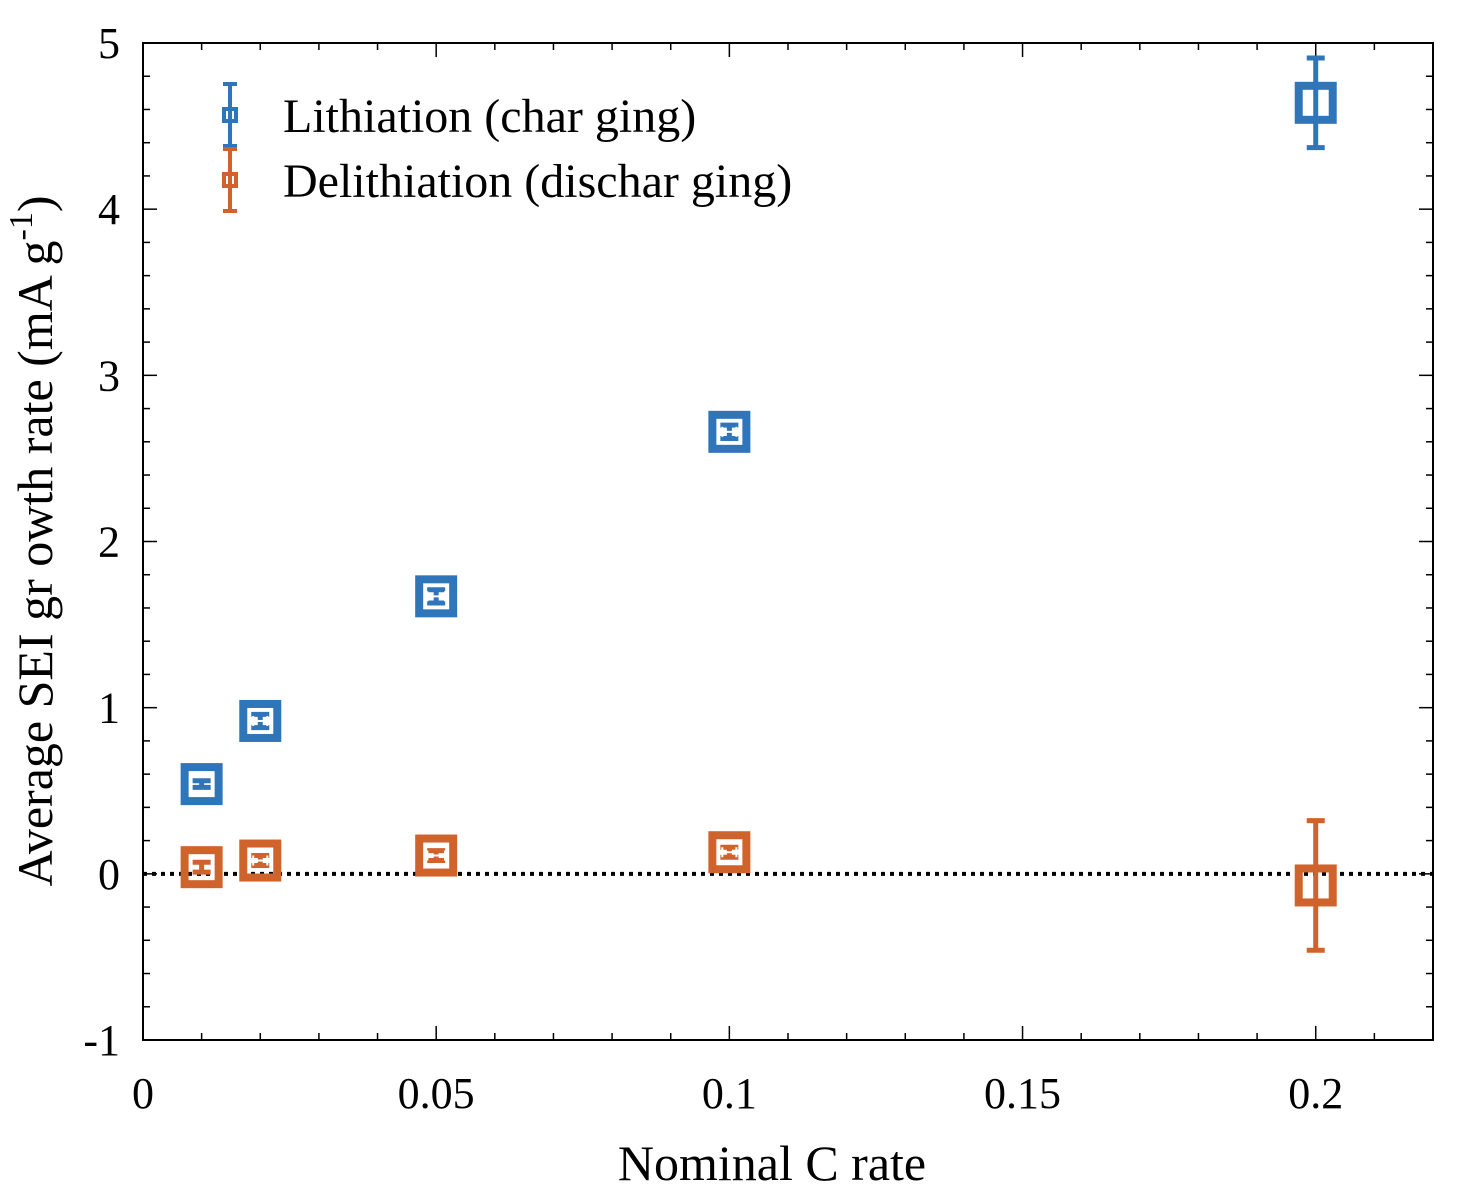 The height and width of the screenshot is (1185, 1464). I want to click on y-axis-title-main: Average SEI gr owth rate (mA g, so click(35, 563).